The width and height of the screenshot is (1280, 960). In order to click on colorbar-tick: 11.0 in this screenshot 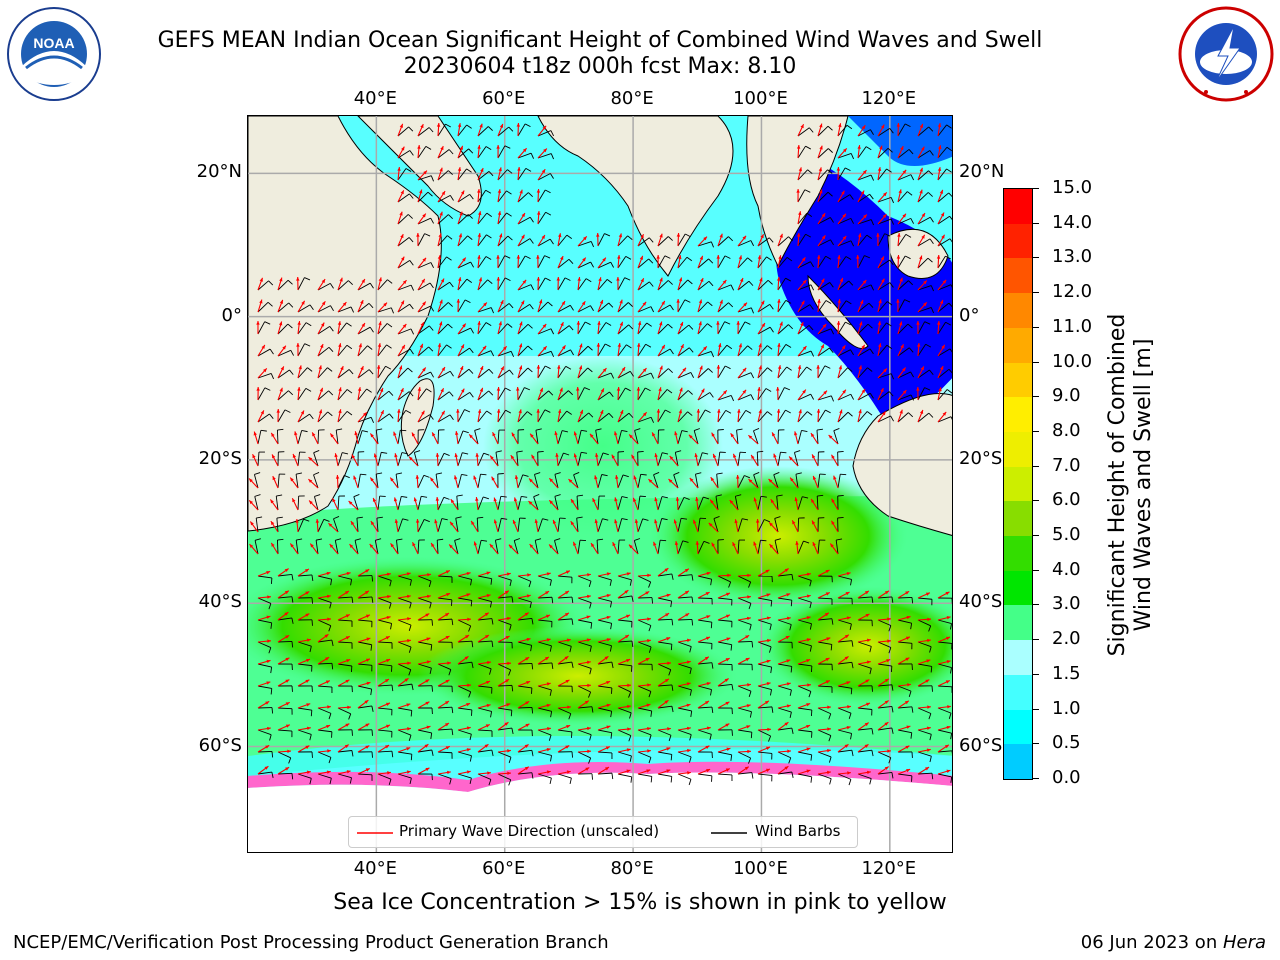, I will do `click(1072, 326)`.